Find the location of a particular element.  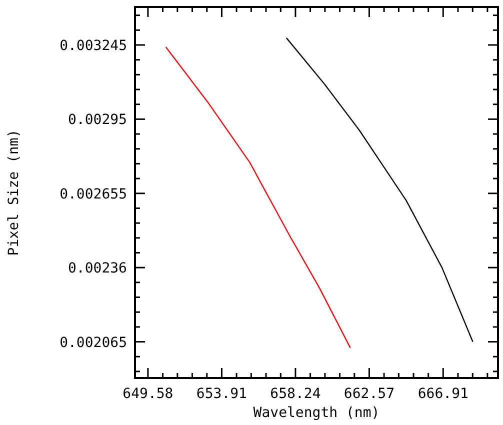

x-tick-label: 662.57 is located at coordinates (369, 394).